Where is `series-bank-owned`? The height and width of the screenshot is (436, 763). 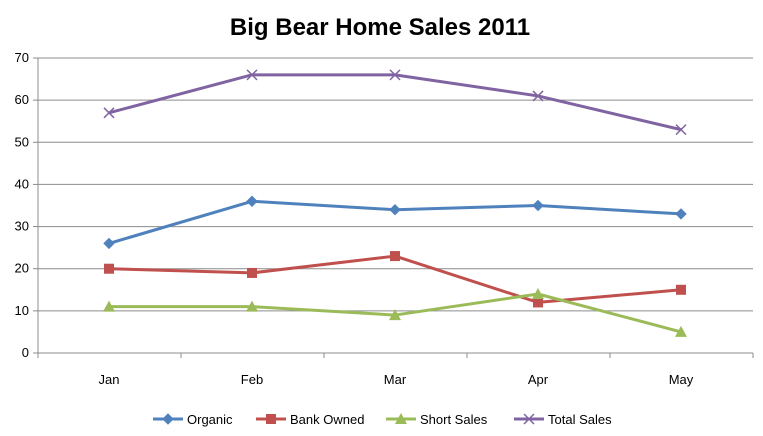 series-bank-owned is located at coordinates (395, 279).